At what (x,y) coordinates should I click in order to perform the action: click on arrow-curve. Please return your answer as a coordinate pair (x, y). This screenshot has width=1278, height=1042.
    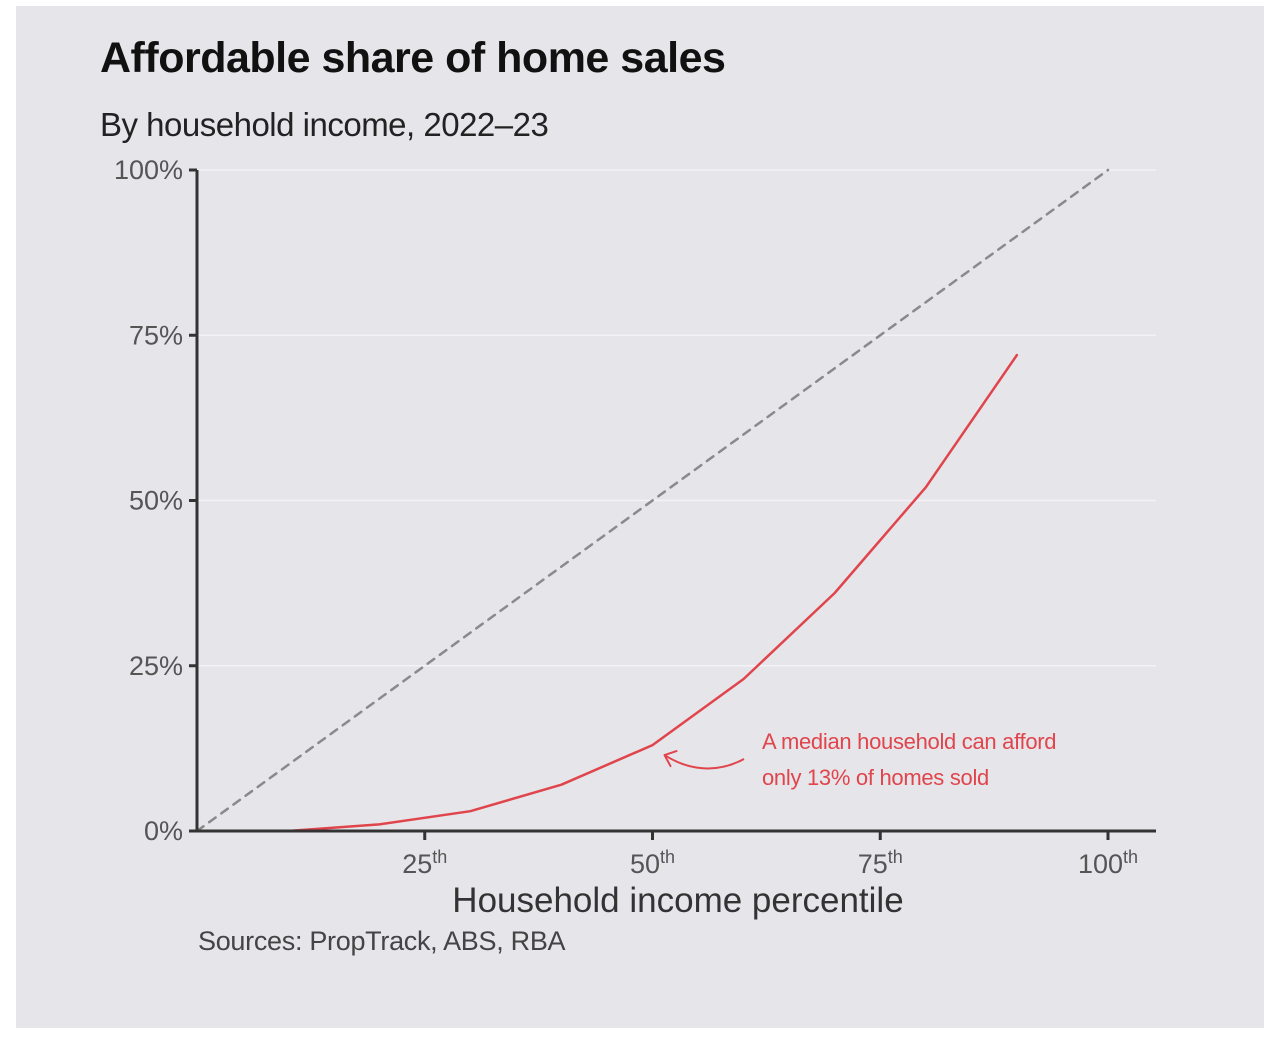
    Looking at the image, I should click on (704, 762).